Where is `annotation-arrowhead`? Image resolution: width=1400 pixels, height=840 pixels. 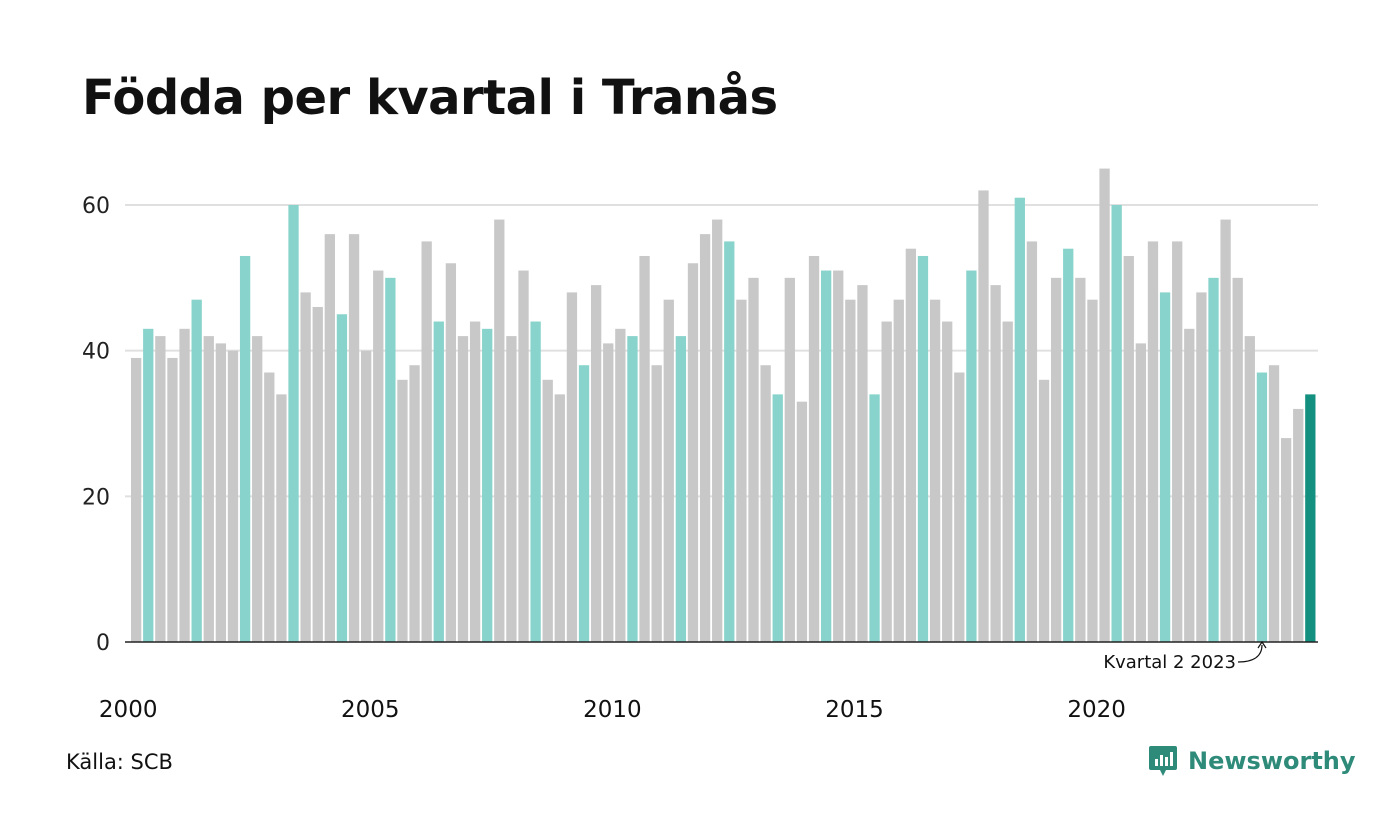 annotation-arrowhead is located at coordinates (1262, 644).